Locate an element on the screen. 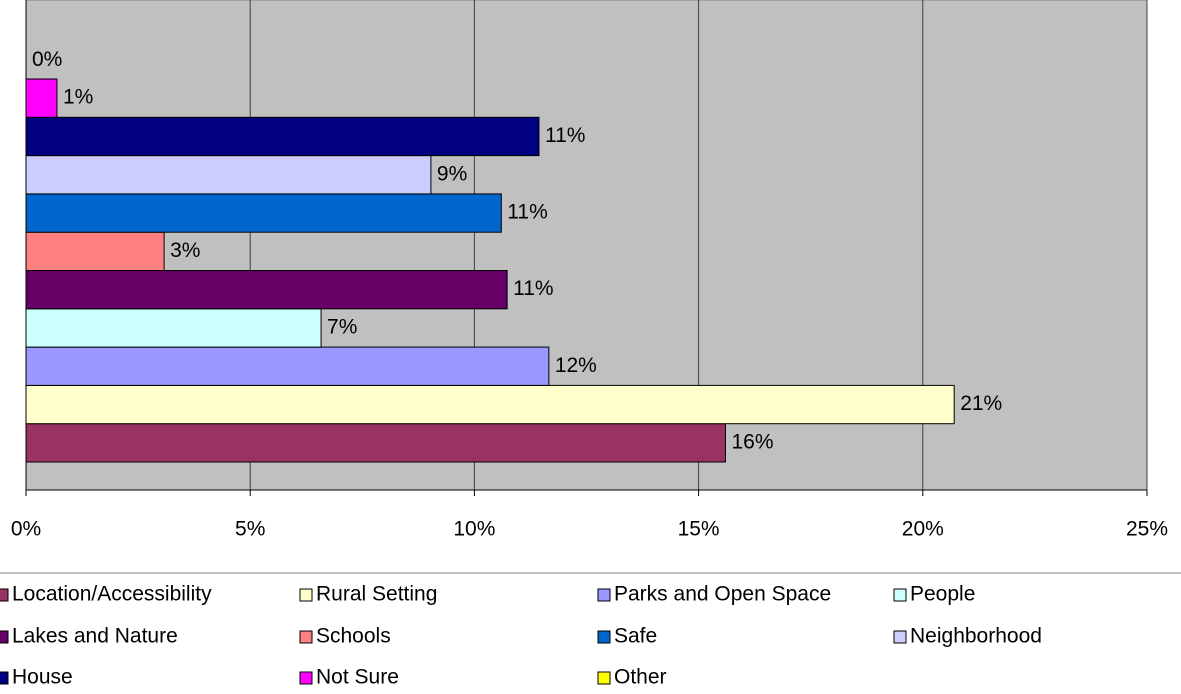 This screenshot has width=1181, height=694. data-label: 0% is located at coordinates (47, 59).